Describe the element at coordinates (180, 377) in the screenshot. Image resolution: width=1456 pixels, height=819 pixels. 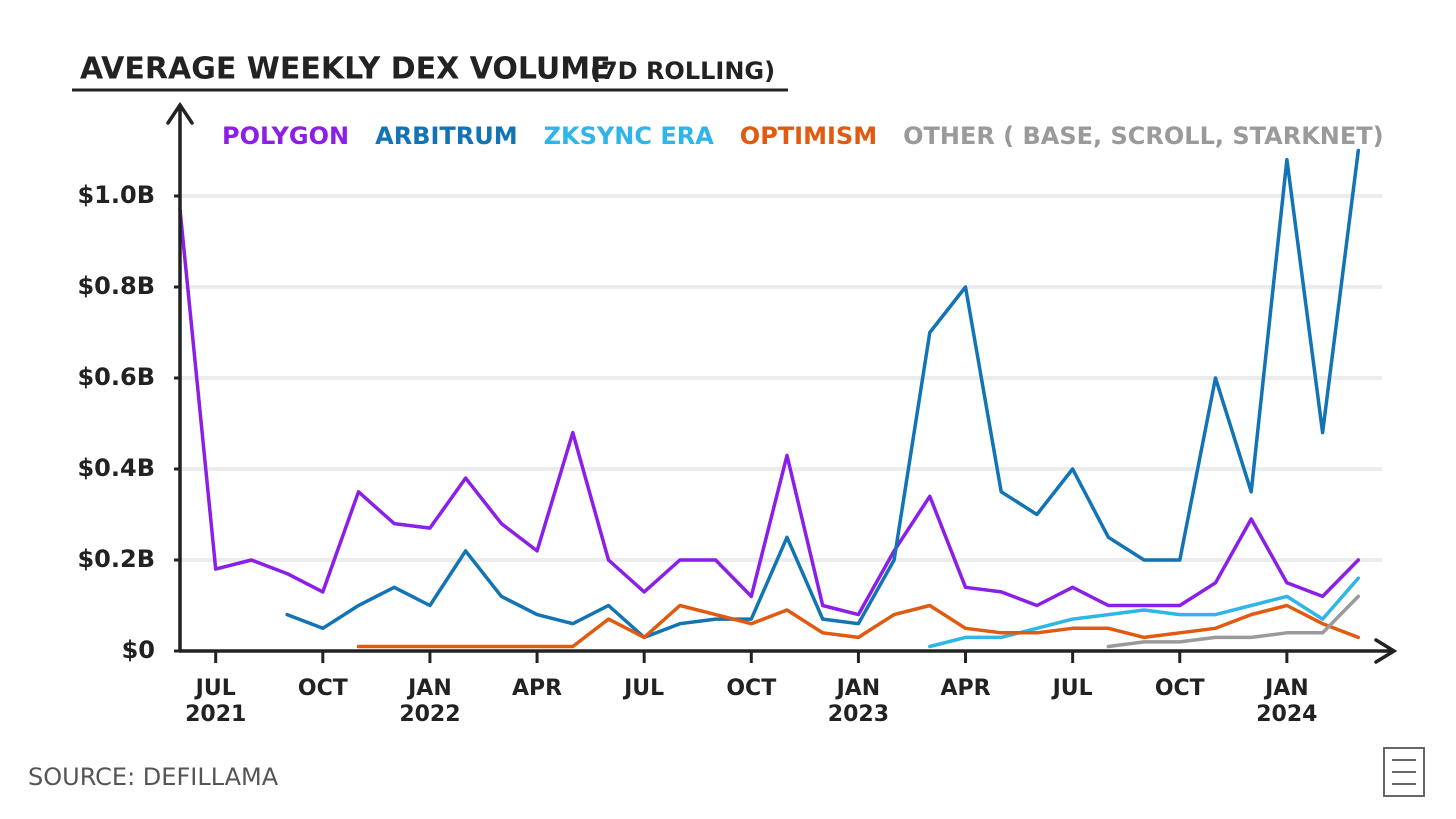
I see `y-axis` at that location.